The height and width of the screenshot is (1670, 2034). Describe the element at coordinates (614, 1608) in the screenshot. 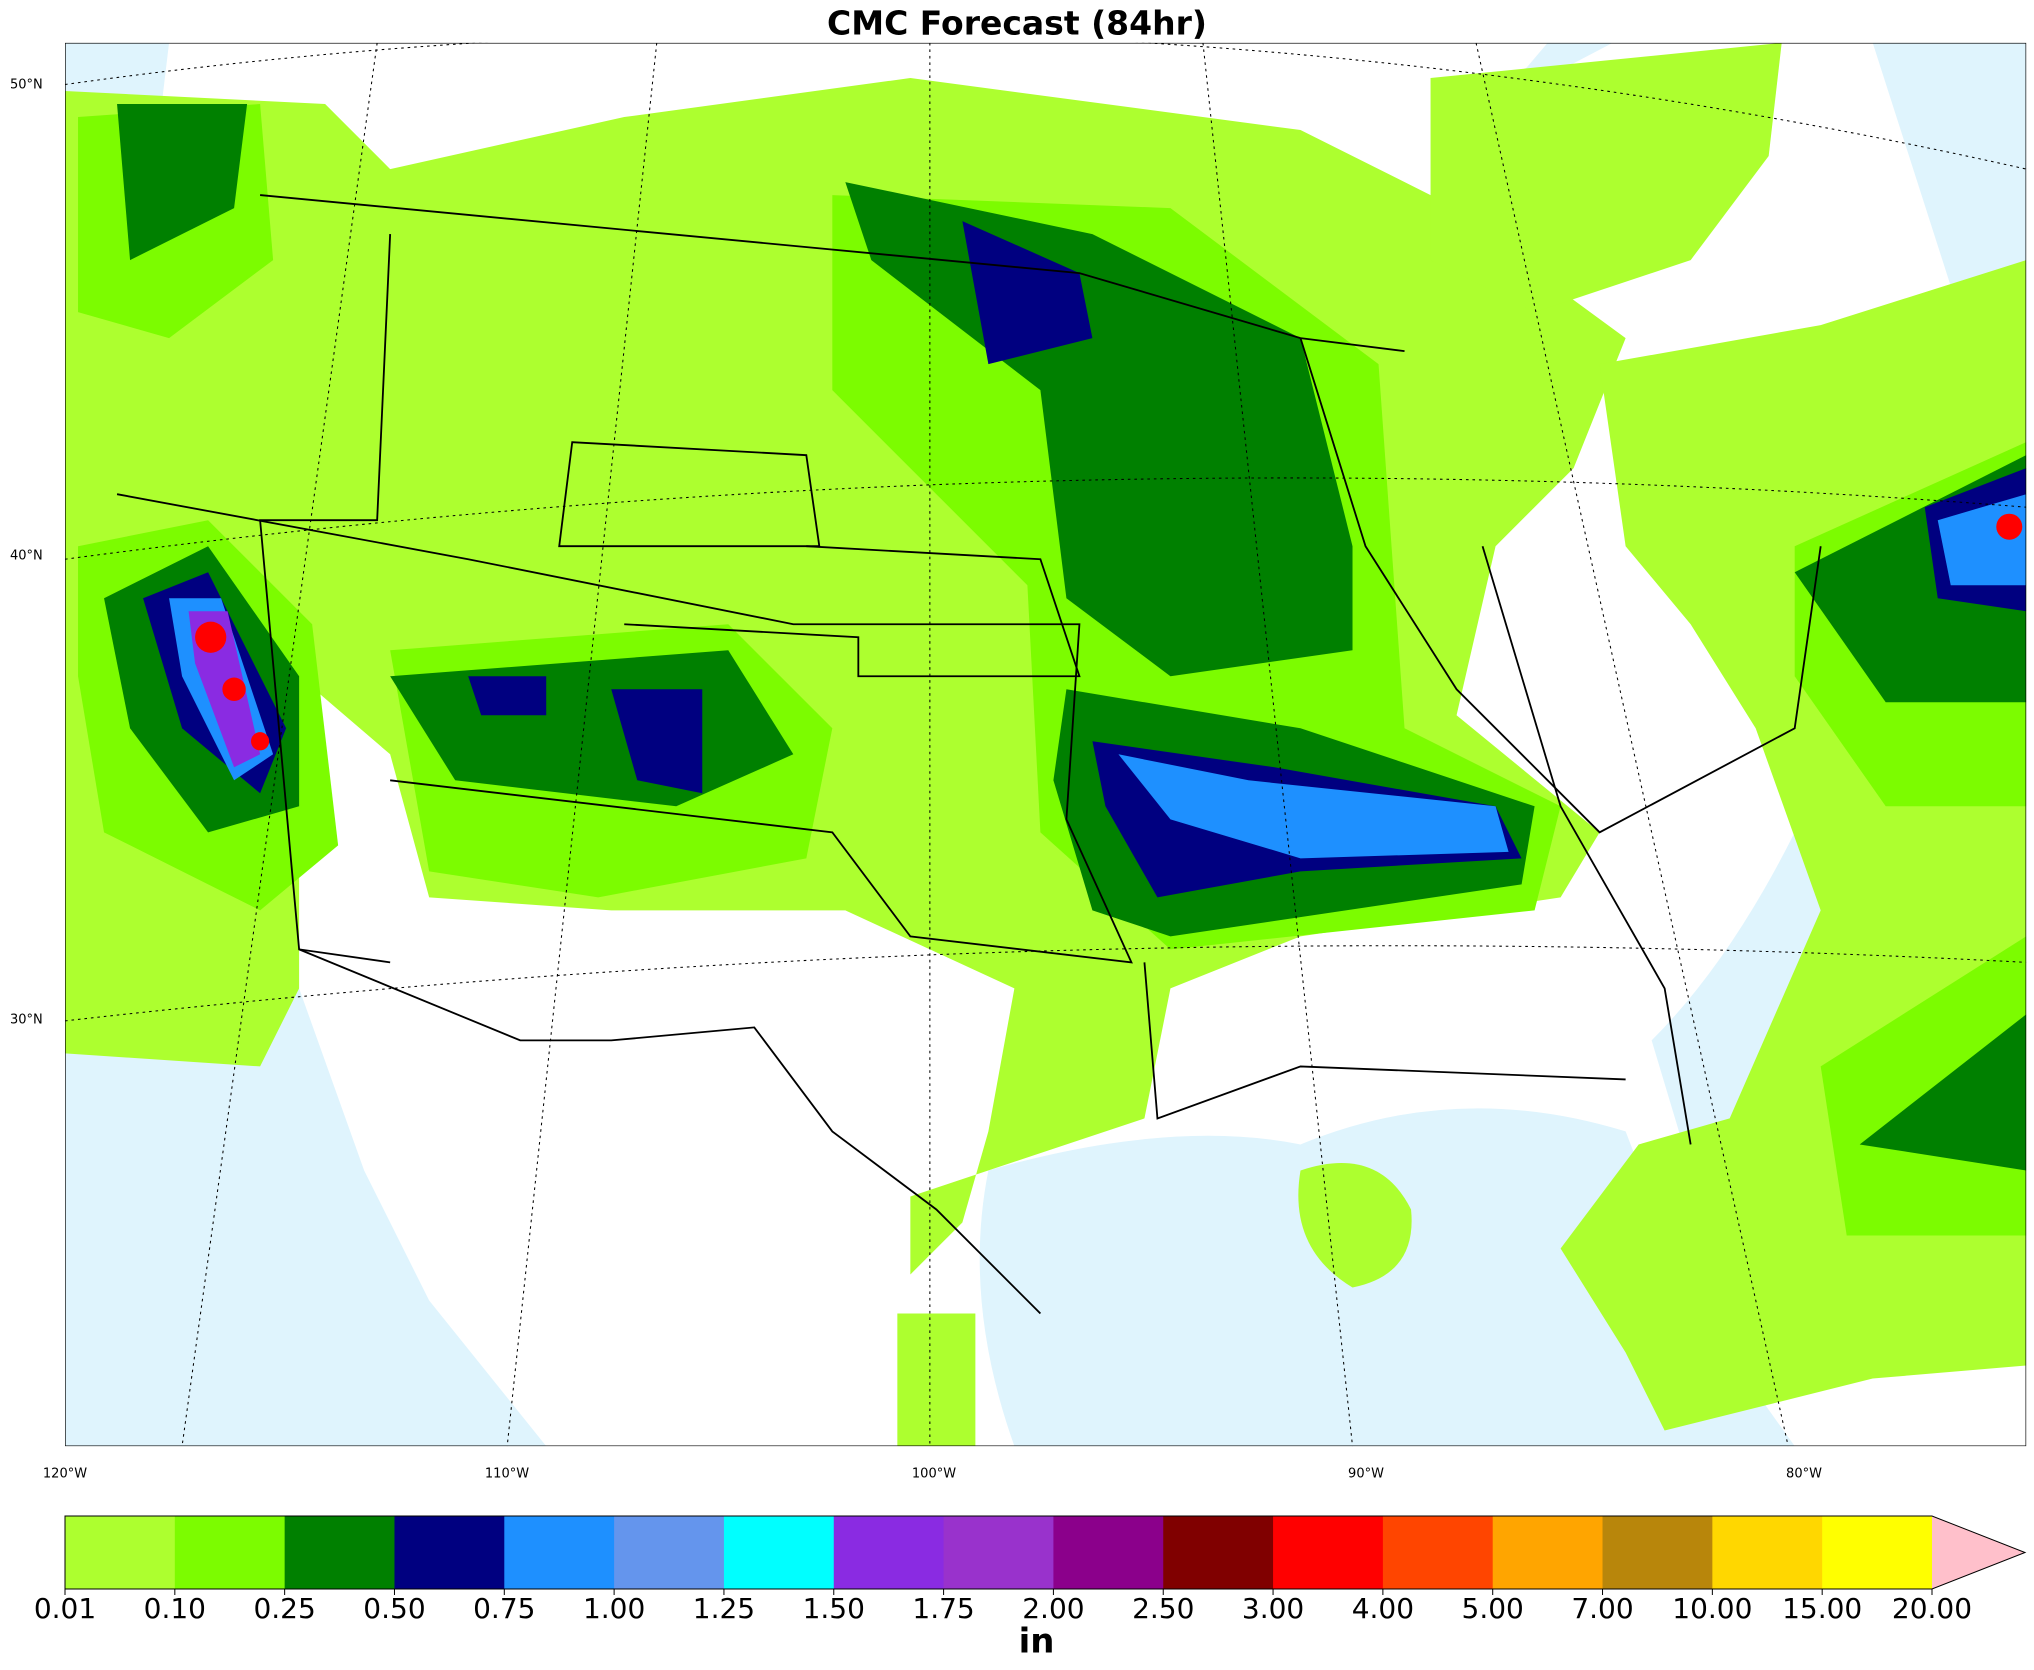

I see `colorbar-tick-label: 1.00` at that location.